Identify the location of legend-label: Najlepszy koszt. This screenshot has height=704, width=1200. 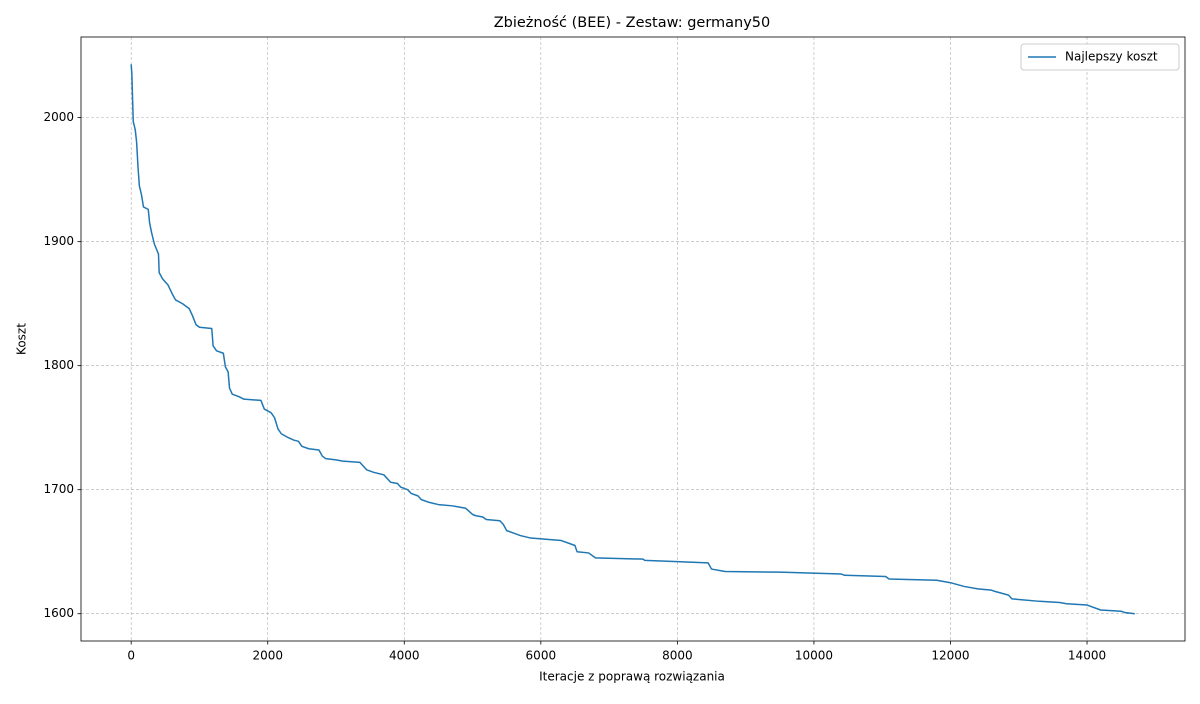
(1111, 57).